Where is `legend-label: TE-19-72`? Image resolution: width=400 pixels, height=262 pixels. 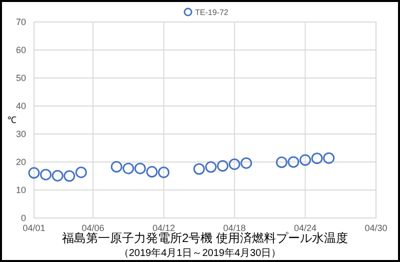
legend-label: TE-19-72 is located at coordinates (212, 12).